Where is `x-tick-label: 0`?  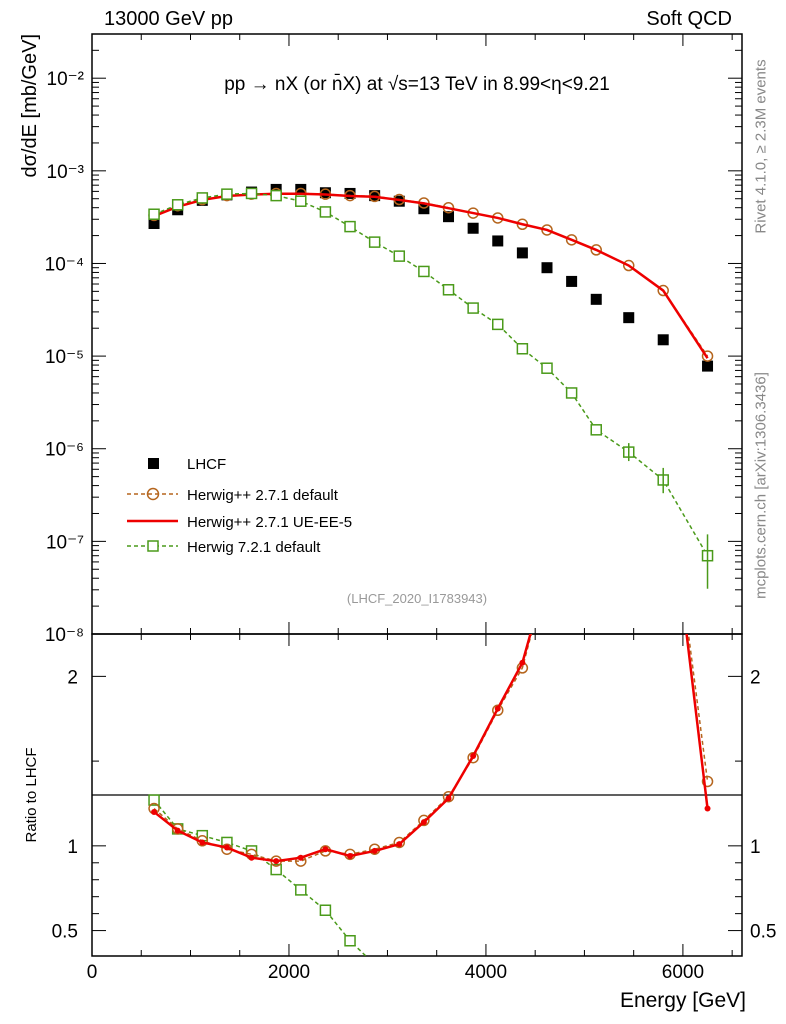
x-tick-label: 0 is located at coordinates (92, 972).